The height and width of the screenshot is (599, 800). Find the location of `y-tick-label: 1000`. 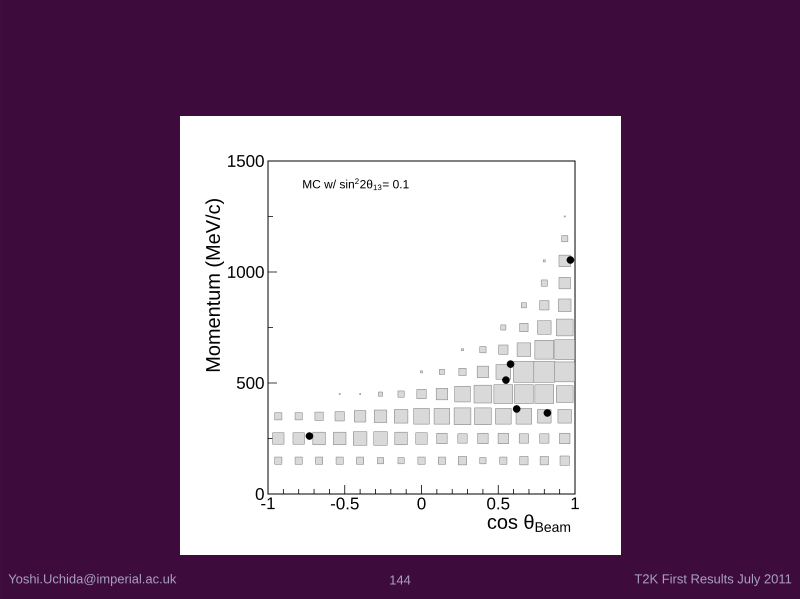

y-tick-label: 1000 is located at coordinates (246, 272).